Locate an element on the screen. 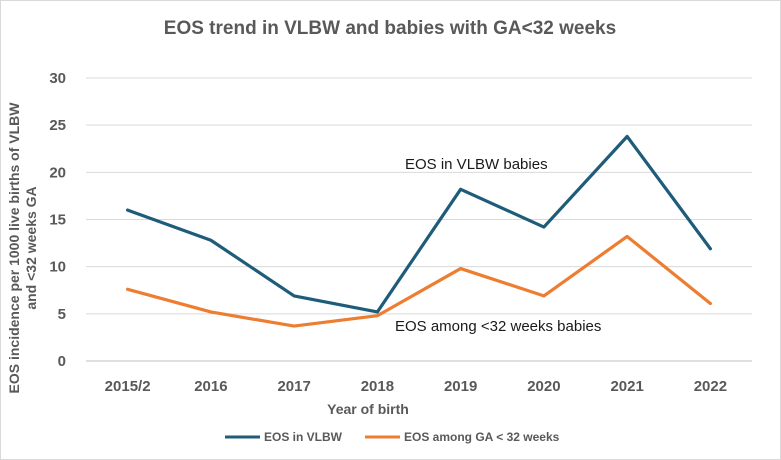 This screenshot has height=460, width=781. y-tick-label: 10 is located at coordinates (57, 267).